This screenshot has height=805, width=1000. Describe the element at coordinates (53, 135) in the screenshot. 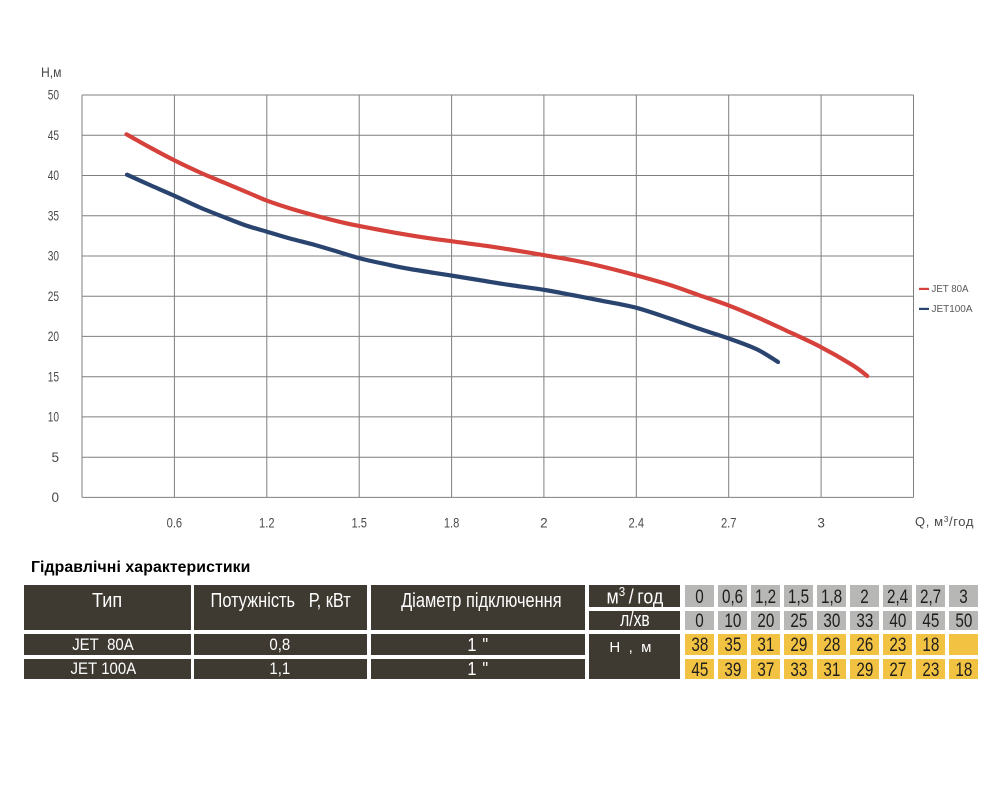

I see `svg-text: 45` at that location.